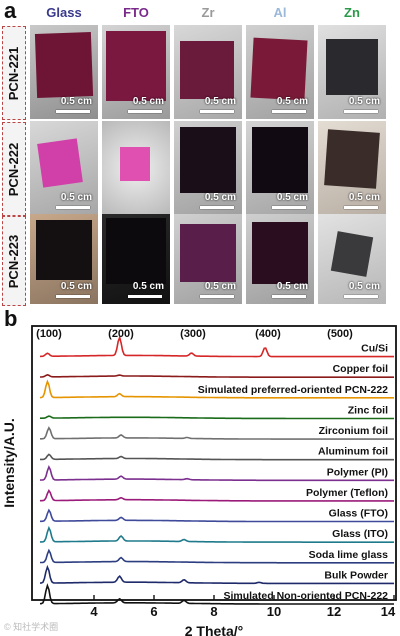 The height and width of the screenshot is (636, 400). I want to click on row-label-pcn-223: PCN-223, so click(14, 261).